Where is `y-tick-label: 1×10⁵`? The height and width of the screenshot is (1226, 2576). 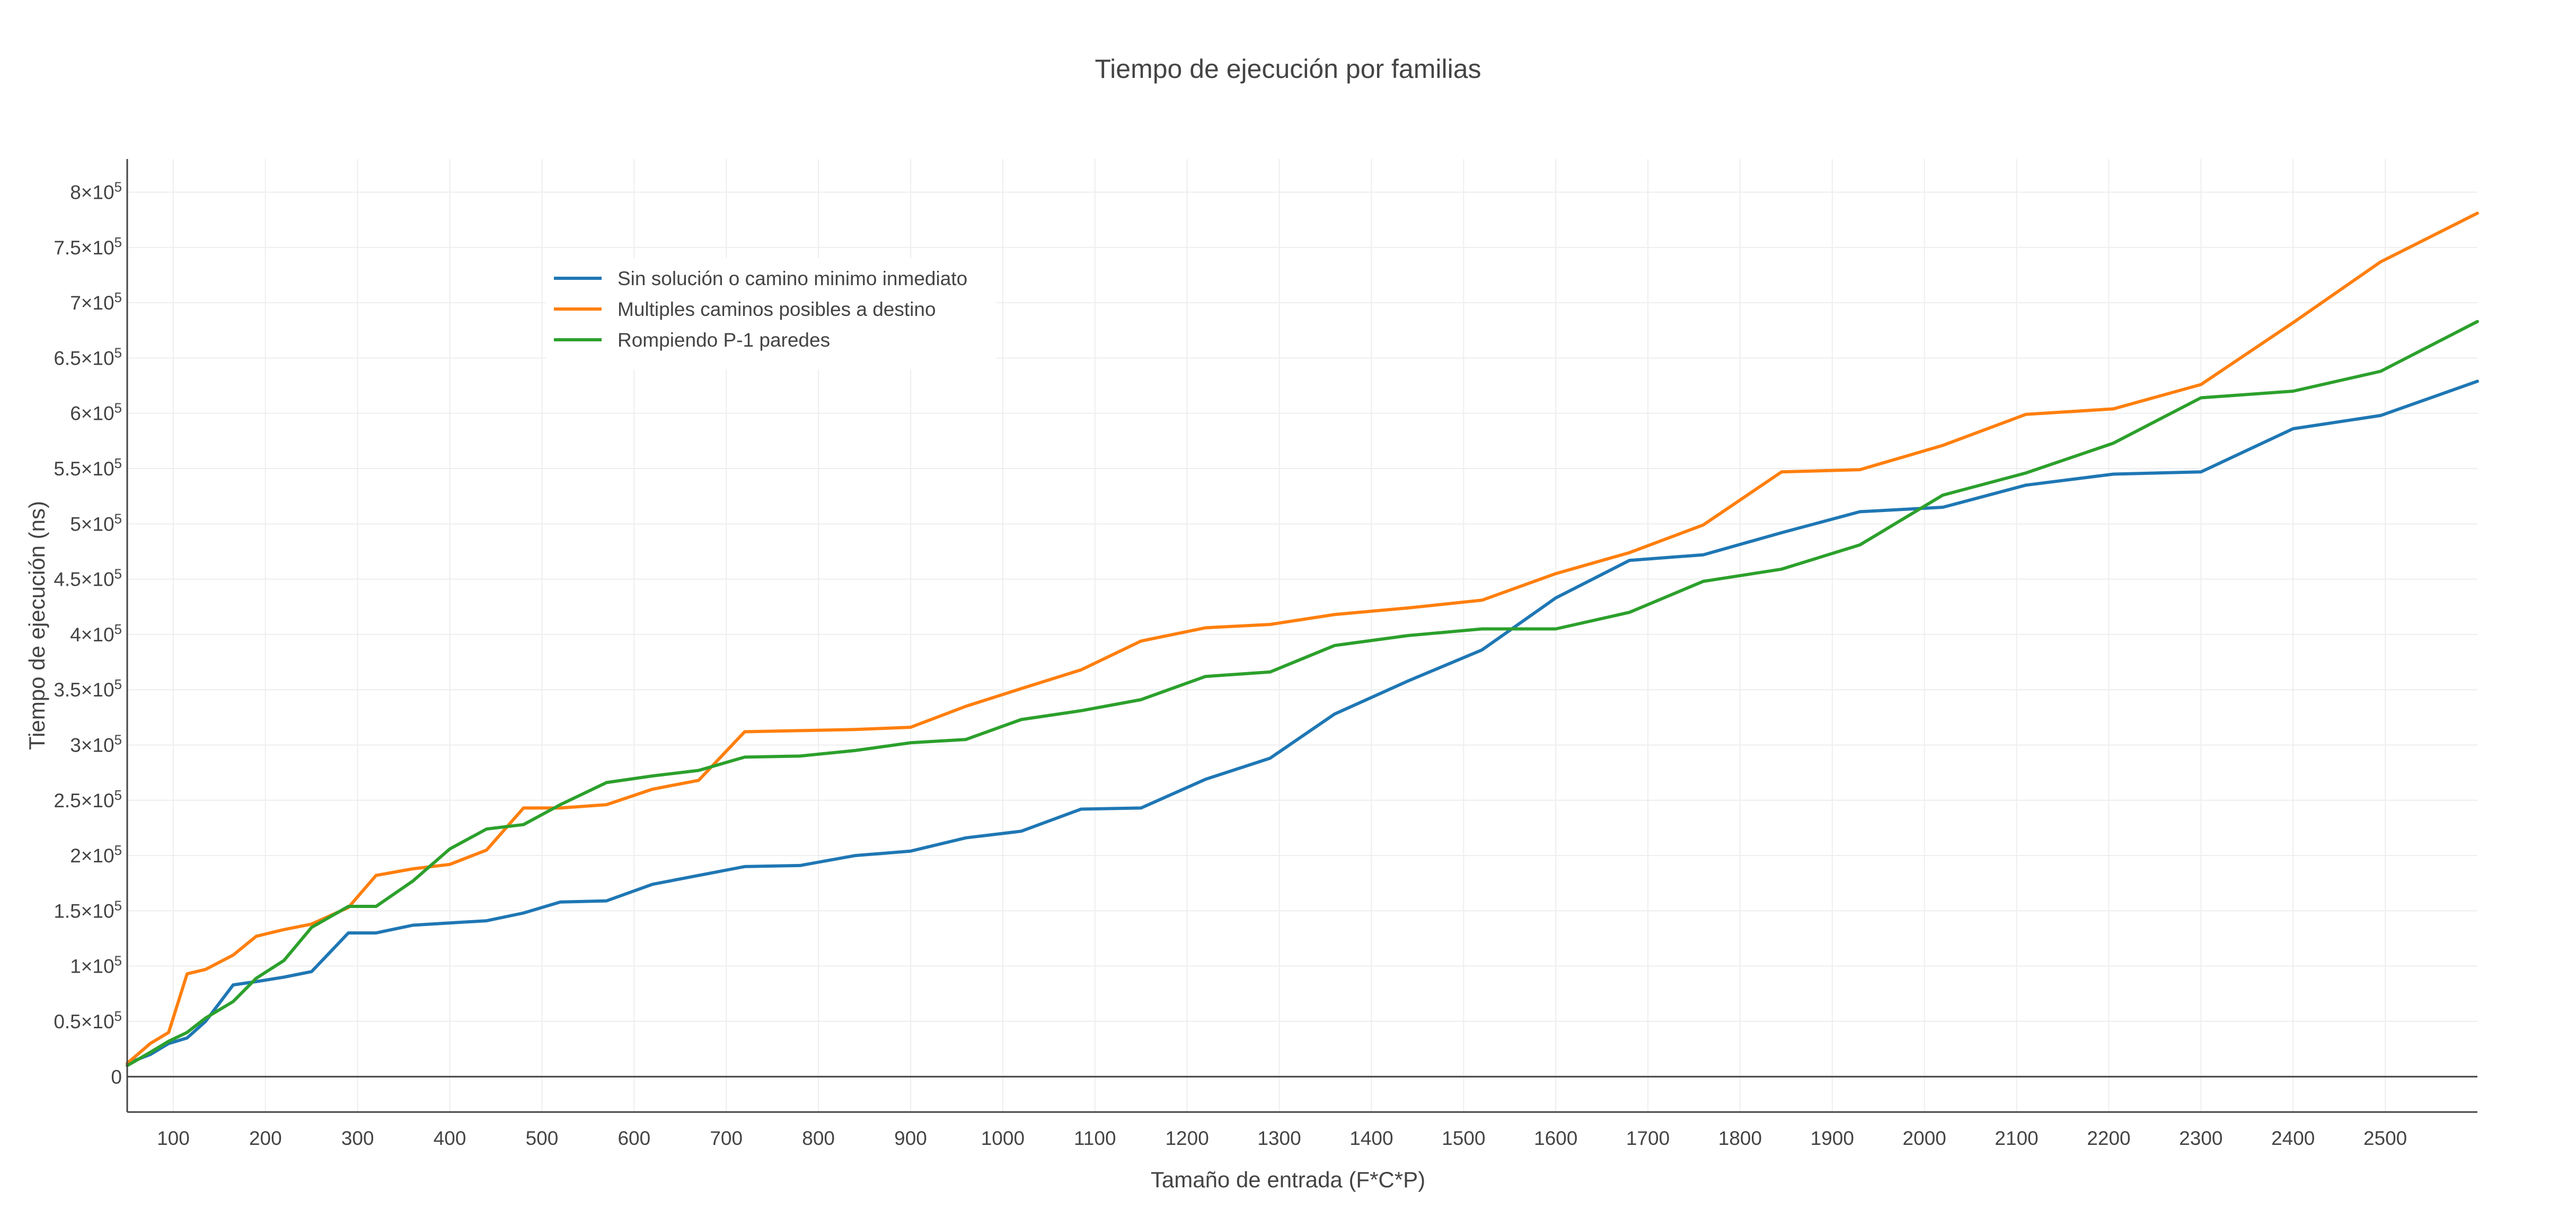
y-tick-label: 1×10⁵ is located at coordinates (96, 965).